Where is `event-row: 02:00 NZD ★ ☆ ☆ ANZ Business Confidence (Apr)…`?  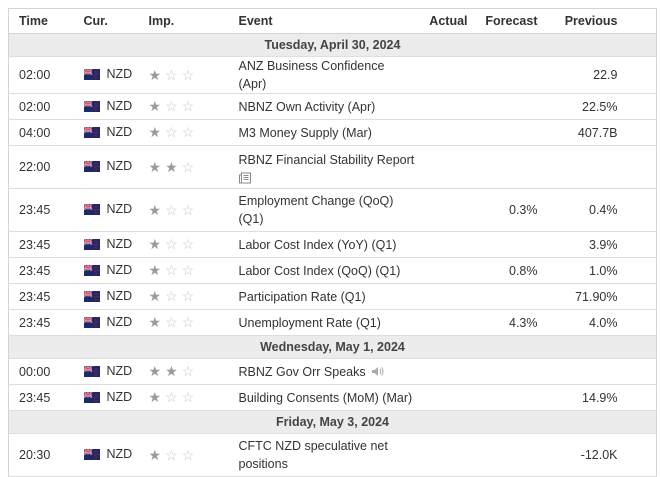 event-row: 02:00 NZD ★ ☆ ☆ ANZ Business Confidence (Apr)… is located at coordinates (332, 75).